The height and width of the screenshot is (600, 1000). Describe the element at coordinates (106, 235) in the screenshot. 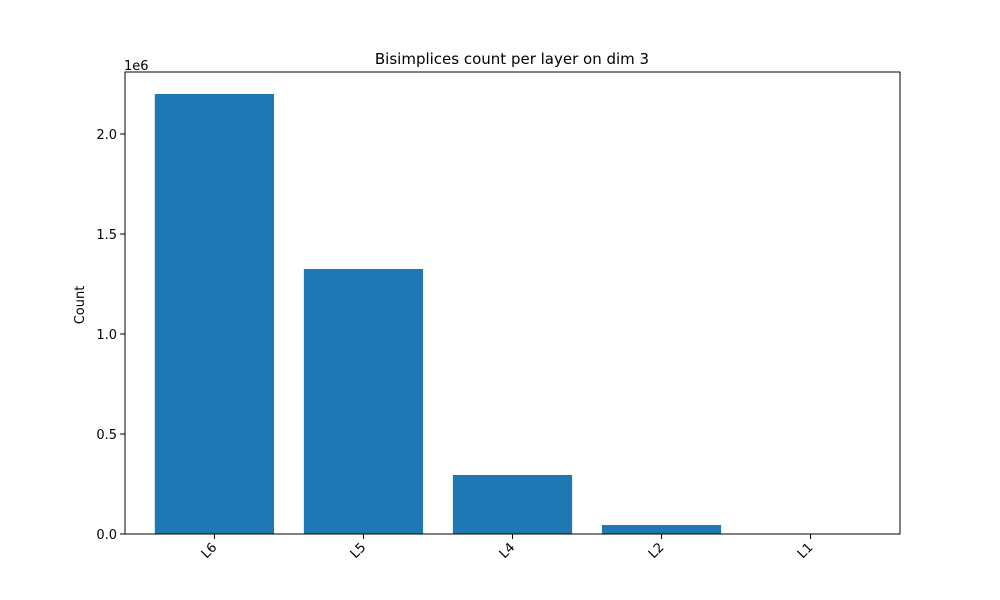

I see `y-tick-label: 1.5` at that location.